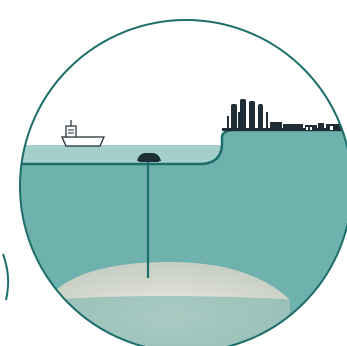 This screenshot has width=347, height=346. What do you see at coordinates (149, 157) in the screenshot?
I see `subsea-template` at bounding box center [149, 157].